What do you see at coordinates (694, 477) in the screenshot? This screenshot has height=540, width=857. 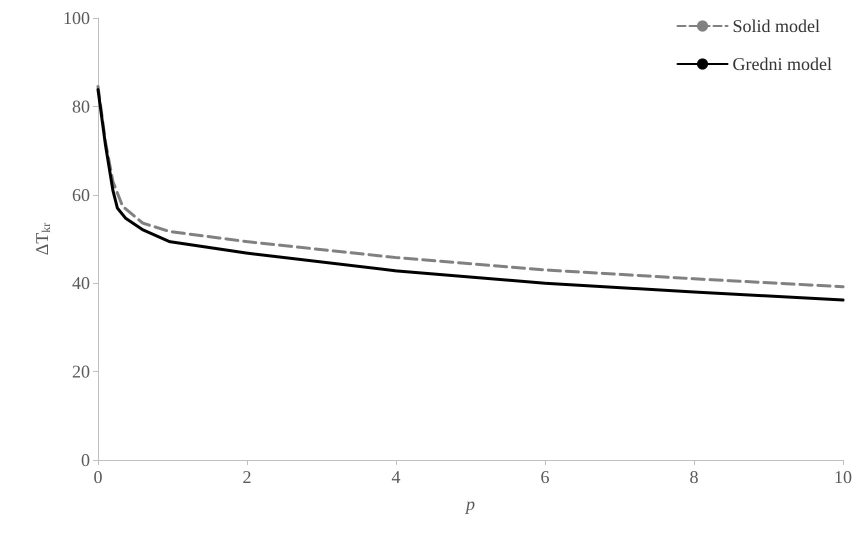 I see `x-tick-label: 8` at bounding box center [694, 477].